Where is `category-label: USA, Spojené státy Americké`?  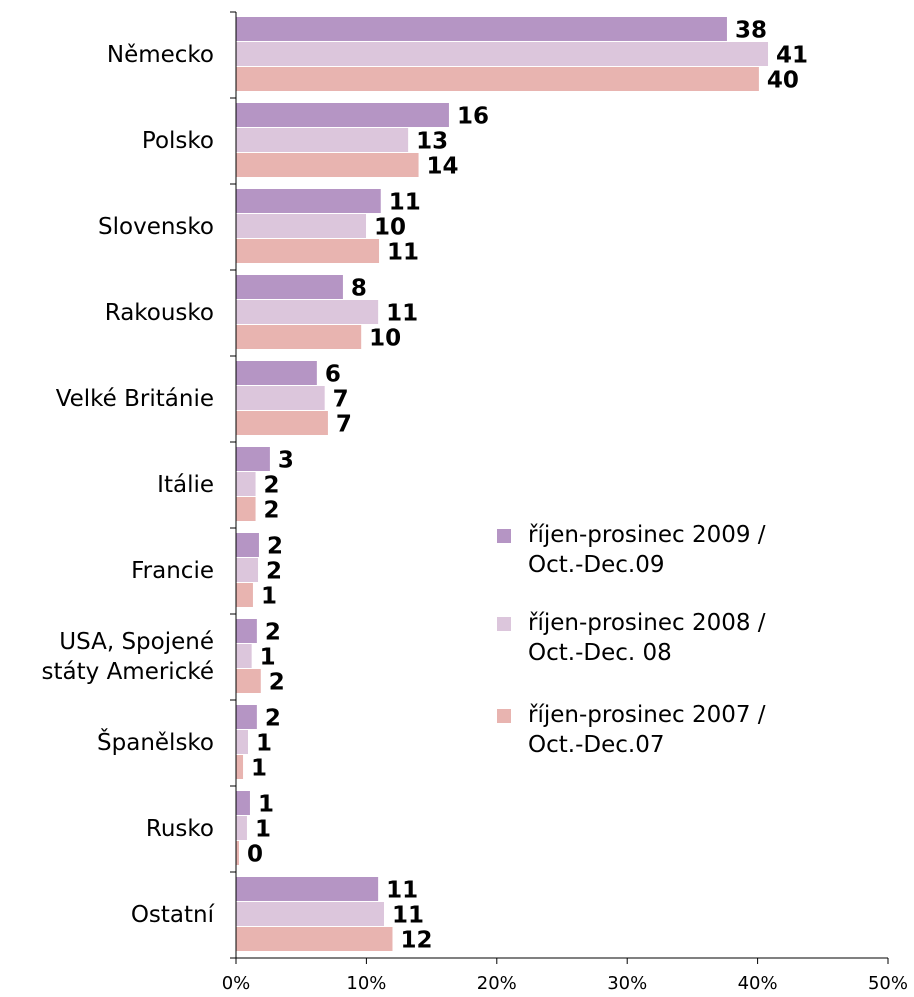 category-label: USA, Spojené státy Americké is located at coordinates (127, 657).